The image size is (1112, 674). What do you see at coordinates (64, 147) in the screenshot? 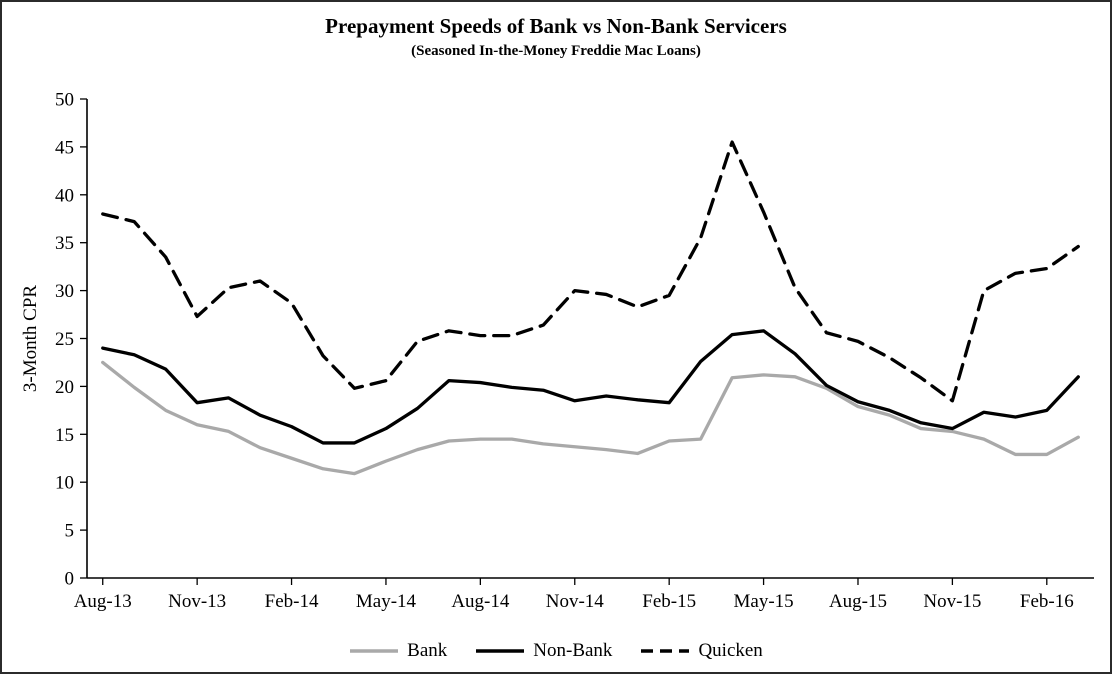
I see `y-tick-label: 45` at bounding box center [64, 147].